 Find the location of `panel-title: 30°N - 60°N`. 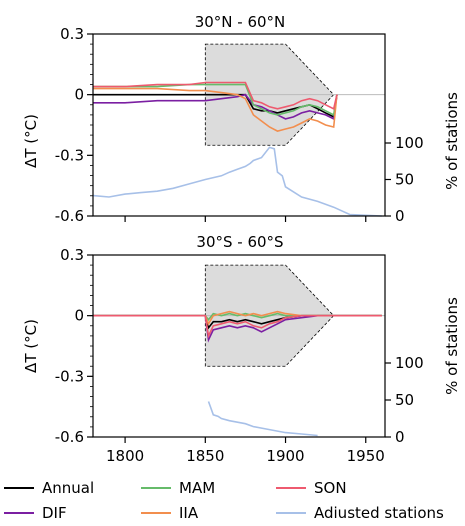

panel-title: 30°N - 60°N is located at coordinates (240, 22).